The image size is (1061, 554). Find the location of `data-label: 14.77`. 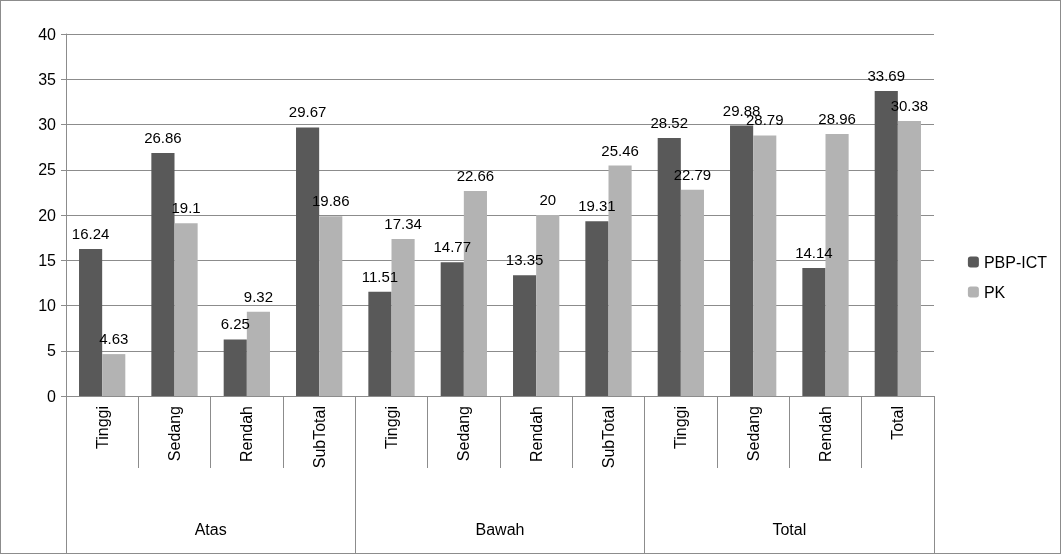

data-label: 14.77 is located at coordinates (452, 247).